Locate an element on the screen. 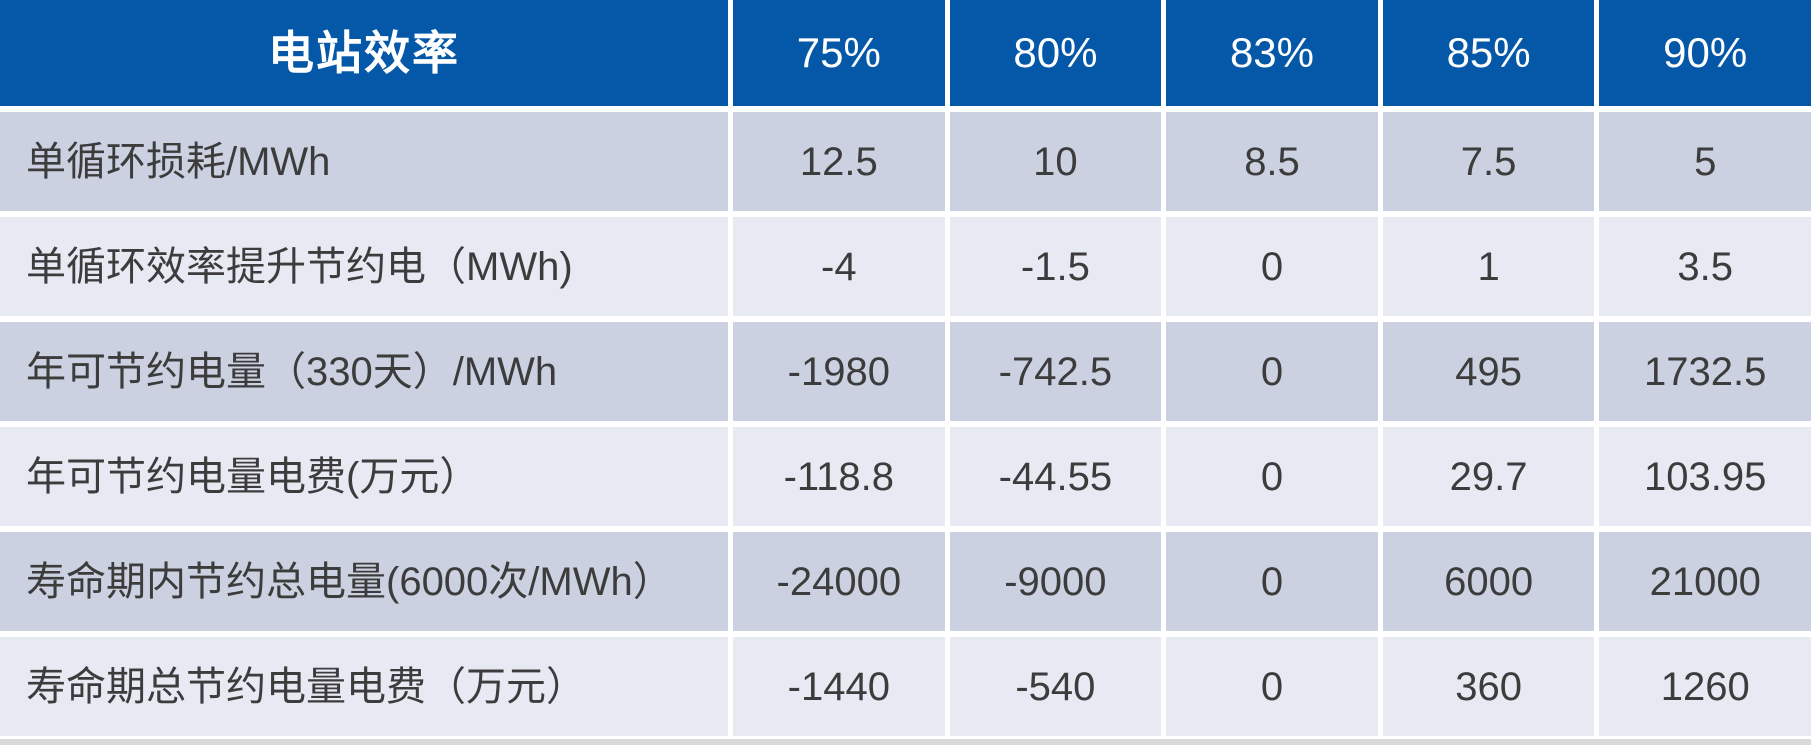 The width and height of the screenshot is (1811, 745). value-cell: 5 is located at coordinates (1705, 161).